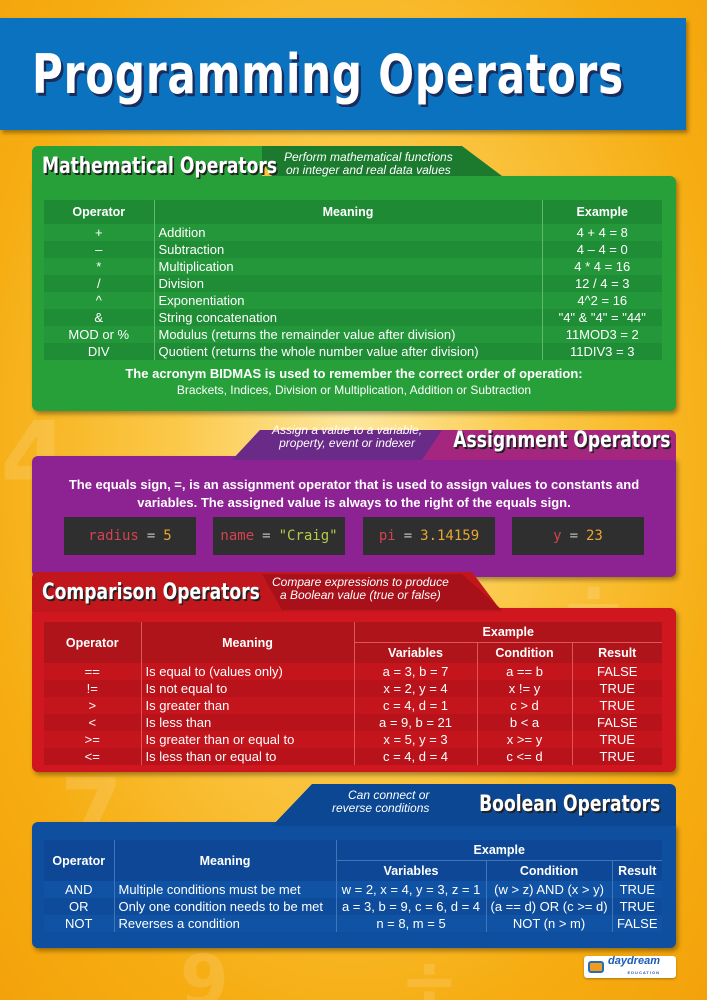 The width and height of the screenshot is (707, 1000). What do you see at coordinates (353, 300) in the screenshot?
I see `table-row: ^ Exponentiation 4^2 = 16` at bounding box center [353, 300].